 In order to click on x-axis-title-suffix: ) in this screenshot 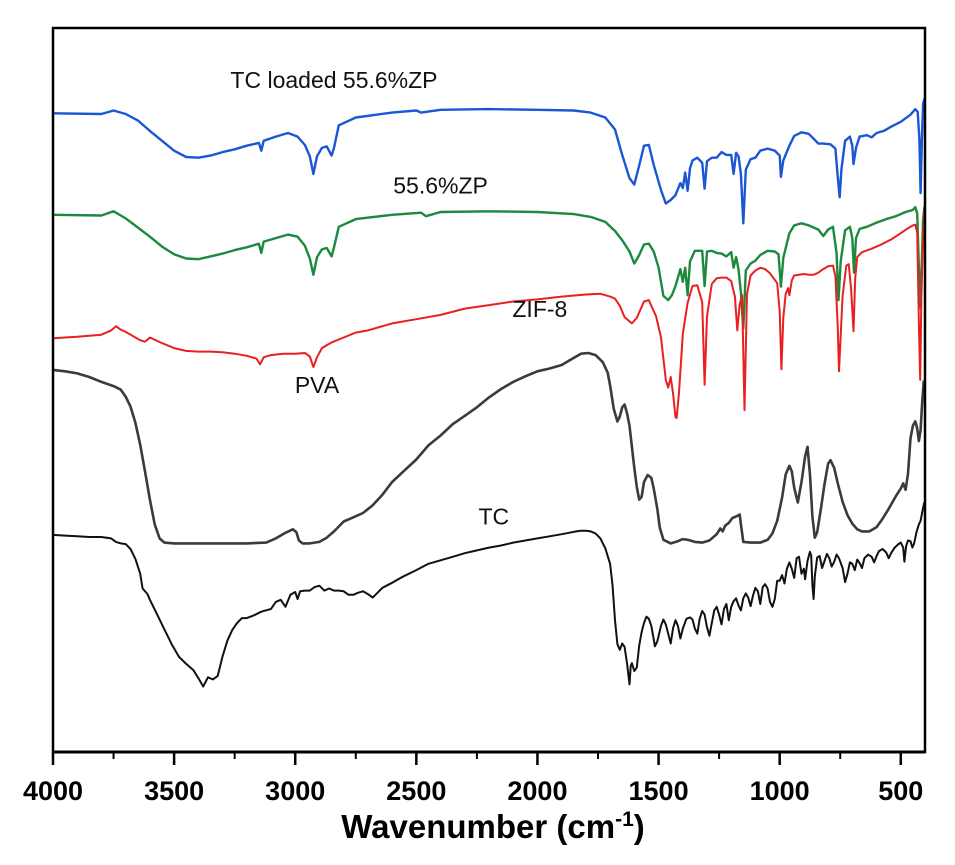, I will do `click(639, 826)`.